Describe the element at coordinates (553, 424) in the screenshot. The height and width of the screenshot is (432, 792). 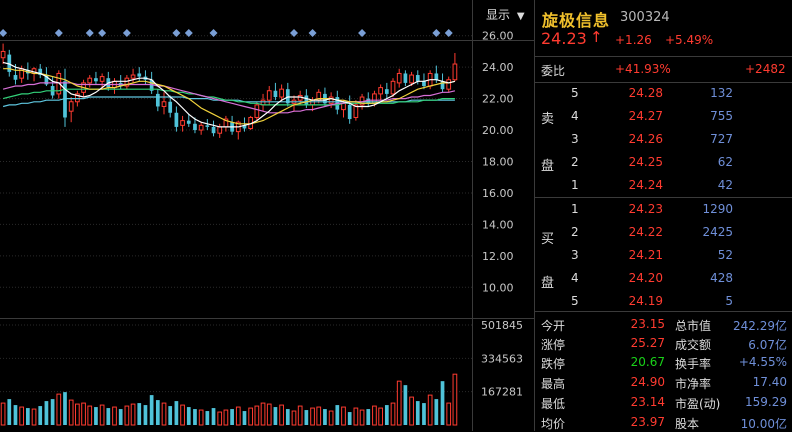
I see `stat-label: 均价` at that location.